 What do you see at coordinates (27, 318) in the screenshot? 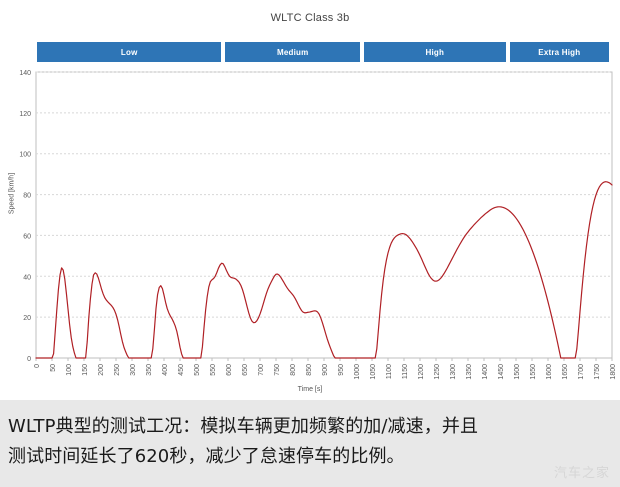
I see `y-tick-label: 20` at bounding box center [27, 318].